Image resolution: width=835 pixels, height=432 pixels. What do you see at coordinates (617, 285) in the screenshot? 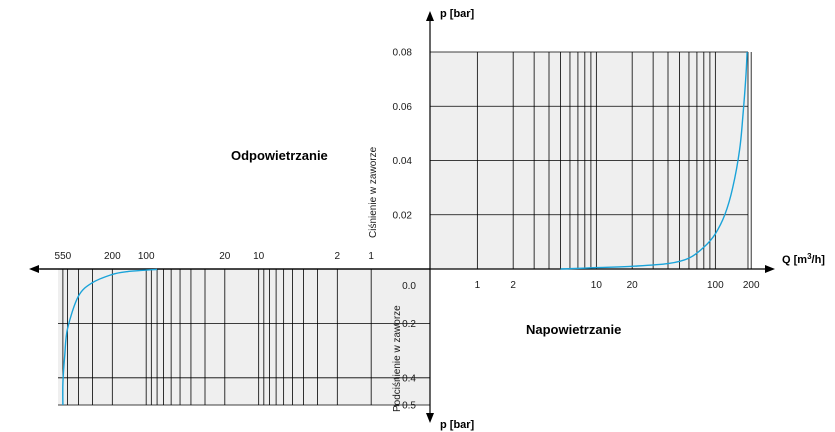
I see `upper-x-tick-labels: 1 2 10 20 100 200` at bounding box center [617, 285].